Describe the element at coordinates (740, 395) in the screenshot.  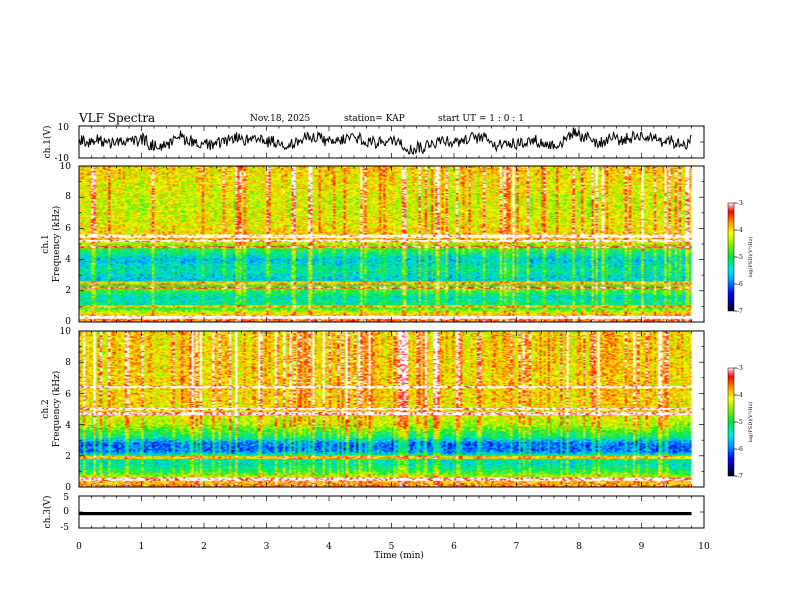
I see `cb2-tick-m4: -4` at that location.